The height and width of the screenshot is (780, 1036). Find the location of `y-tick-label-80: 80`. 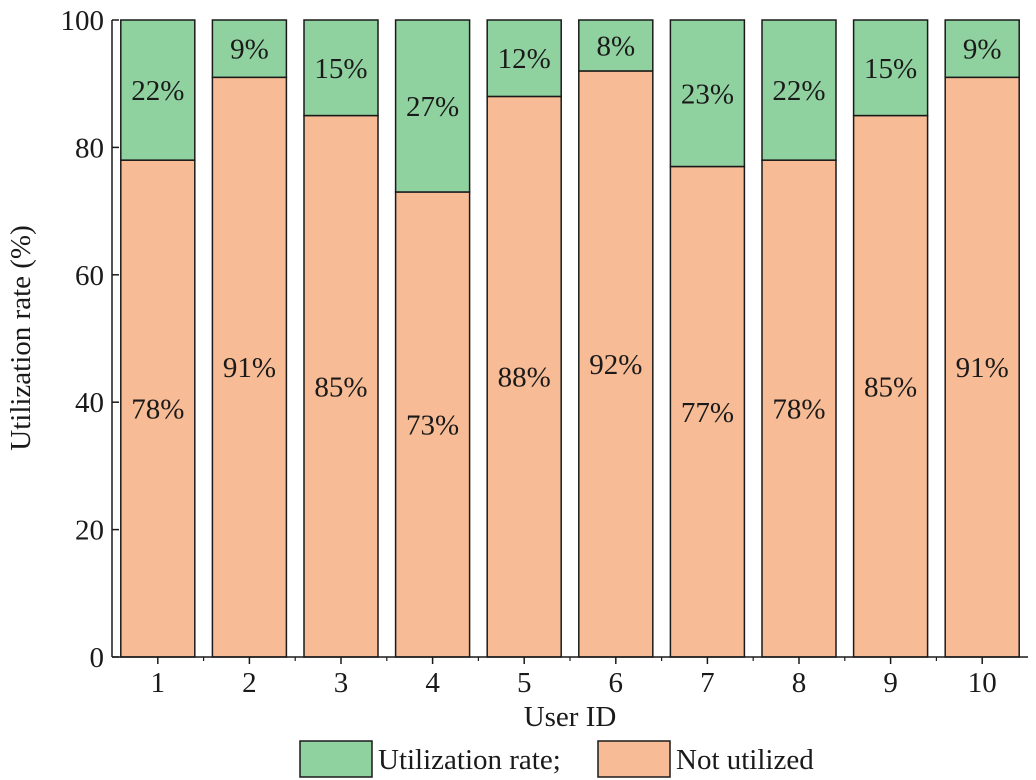

y-tick-label-80: 80 is located at coordinates (89, 148).